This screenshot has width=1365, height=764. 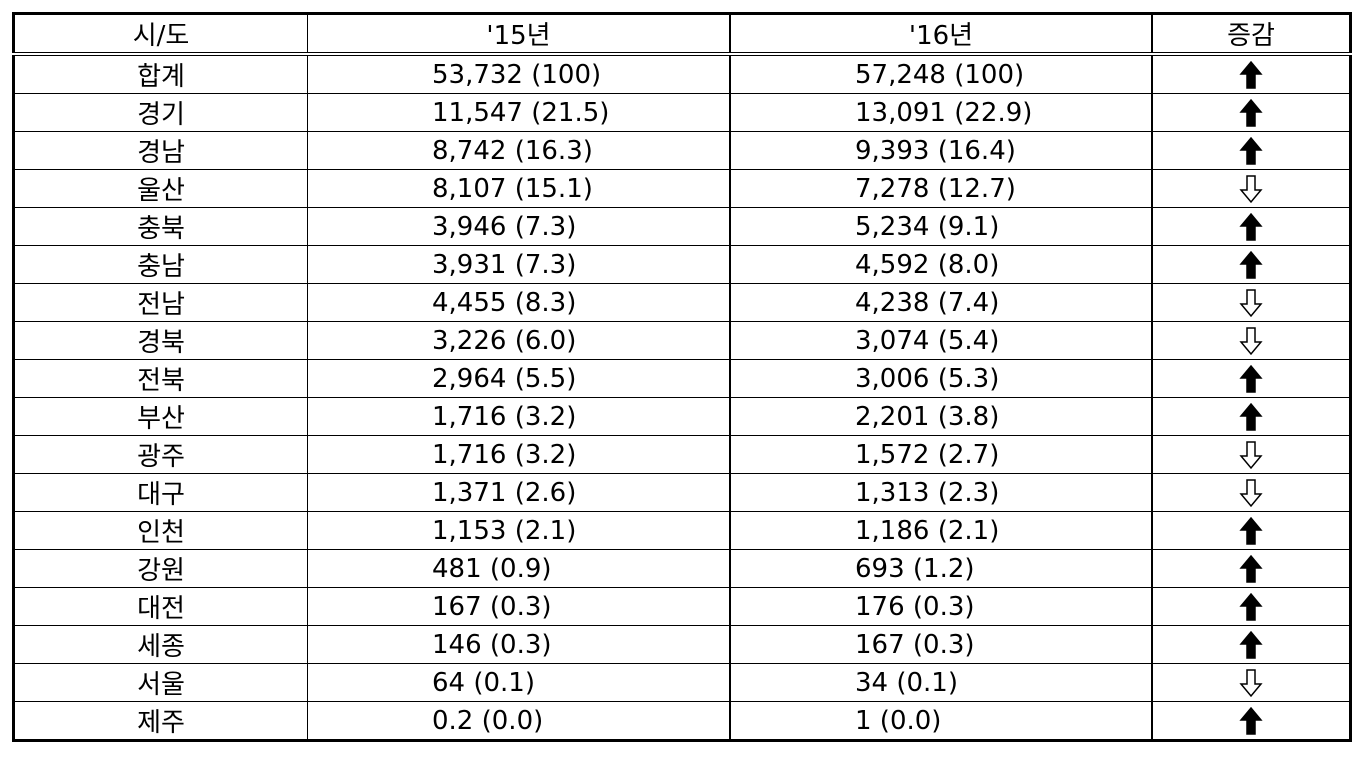 What do you see at coordinates (941, 302) in the screenshot?
I see `value-cell: 4,238 (7.4)` at bounding box center [941, 302].